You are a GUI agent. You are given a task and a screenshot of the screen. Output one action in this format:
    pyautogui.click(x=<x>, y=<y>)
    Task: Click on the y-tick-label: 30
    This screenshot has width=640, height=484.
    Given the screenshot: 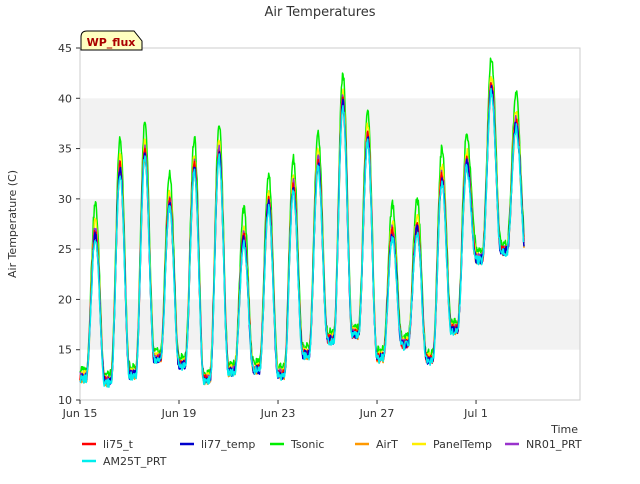 What is the action you would take?
    pyautogui.click(x=65, y=199)
    